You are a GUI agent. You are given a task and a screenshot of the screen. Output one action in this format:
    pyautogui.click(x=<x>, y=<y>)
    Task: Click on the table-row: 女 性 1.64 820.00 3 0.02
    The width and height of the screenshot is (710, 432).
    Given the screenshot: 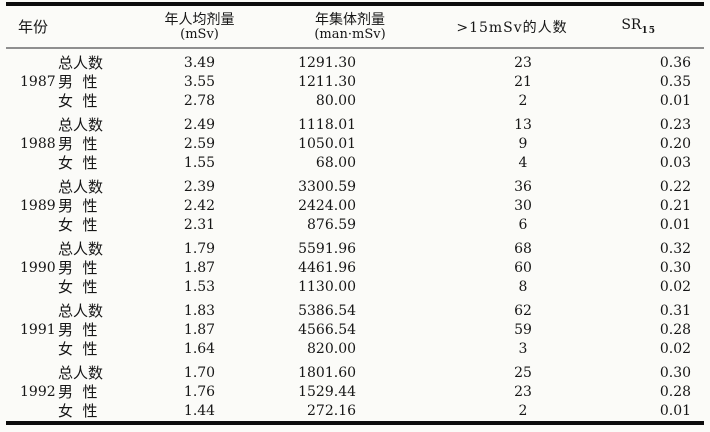 What is the action you would take?
    pyautogui.click(x=355, y=349)
    